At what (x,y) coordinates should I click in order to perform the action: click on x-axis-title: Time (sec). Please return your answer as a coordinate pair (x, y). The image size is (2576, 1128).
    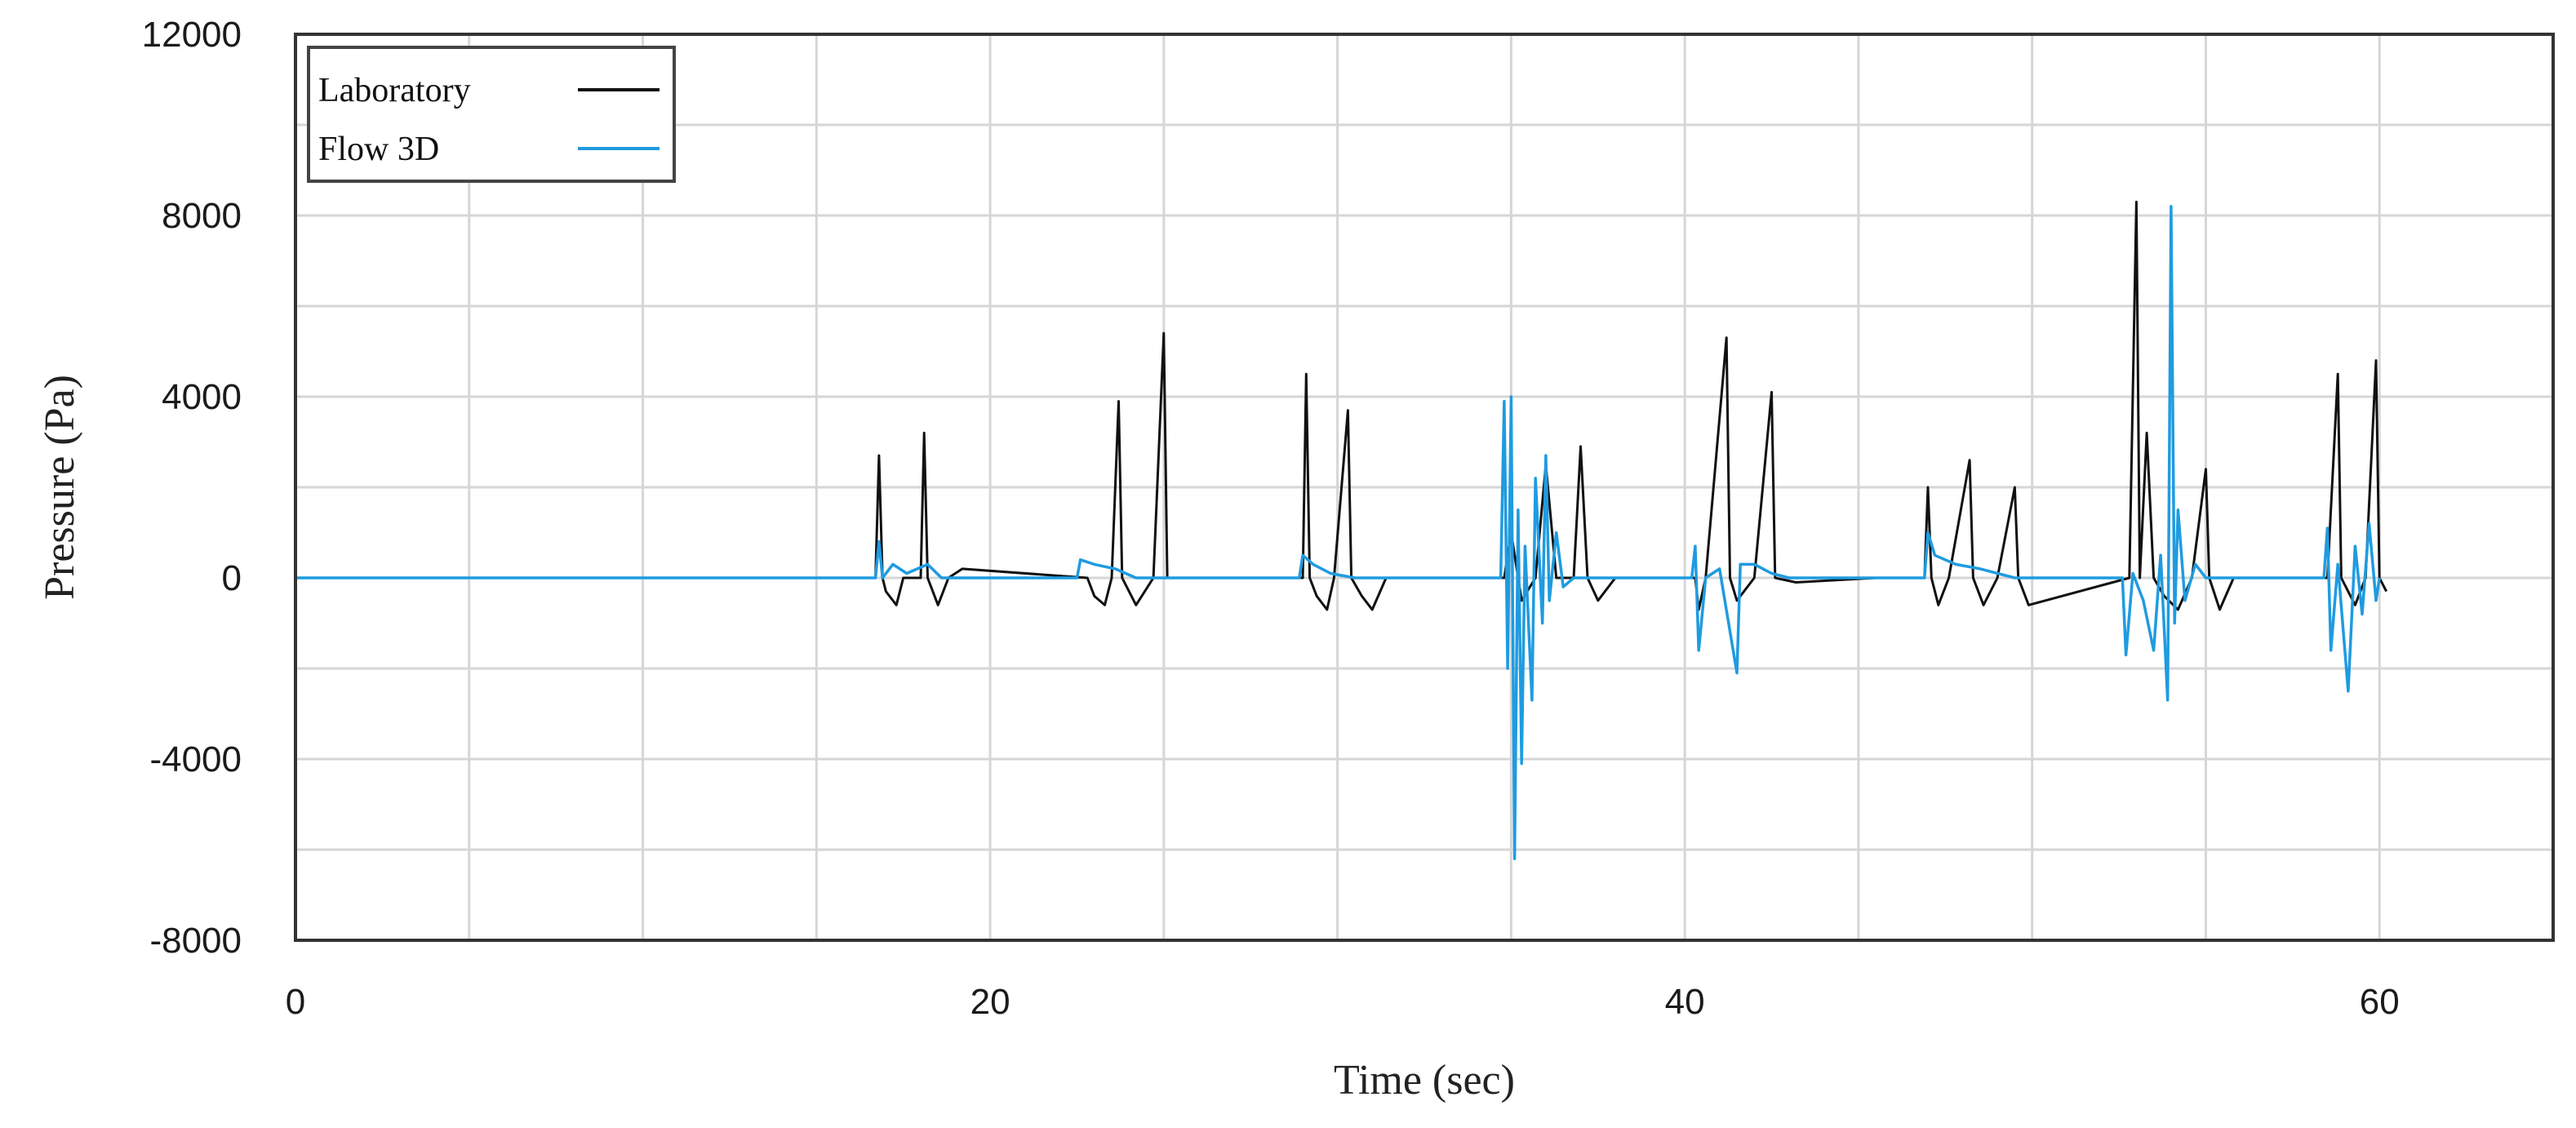
    Looking at the image, I should click on (1424, 1080).